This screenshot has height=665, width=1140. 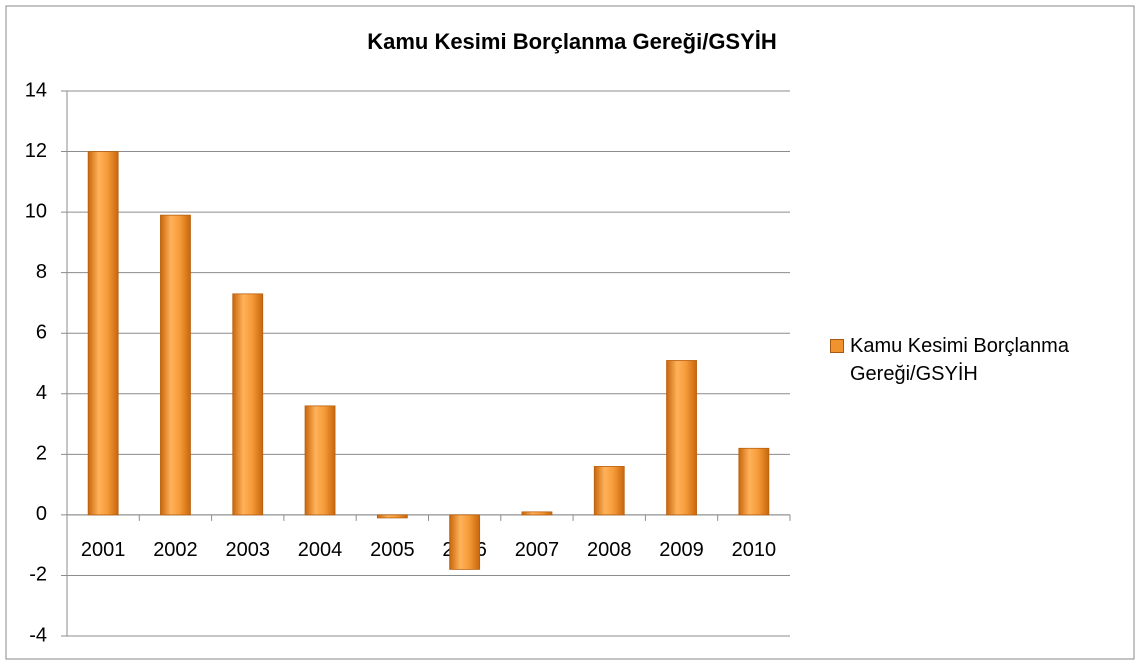 What do you see at coordinates (572, 41) in the screenshot?
I see `chart-title: Kamu Kesimi Borçlanma Gereği/GSYİH` at bounding box center [572, 41].